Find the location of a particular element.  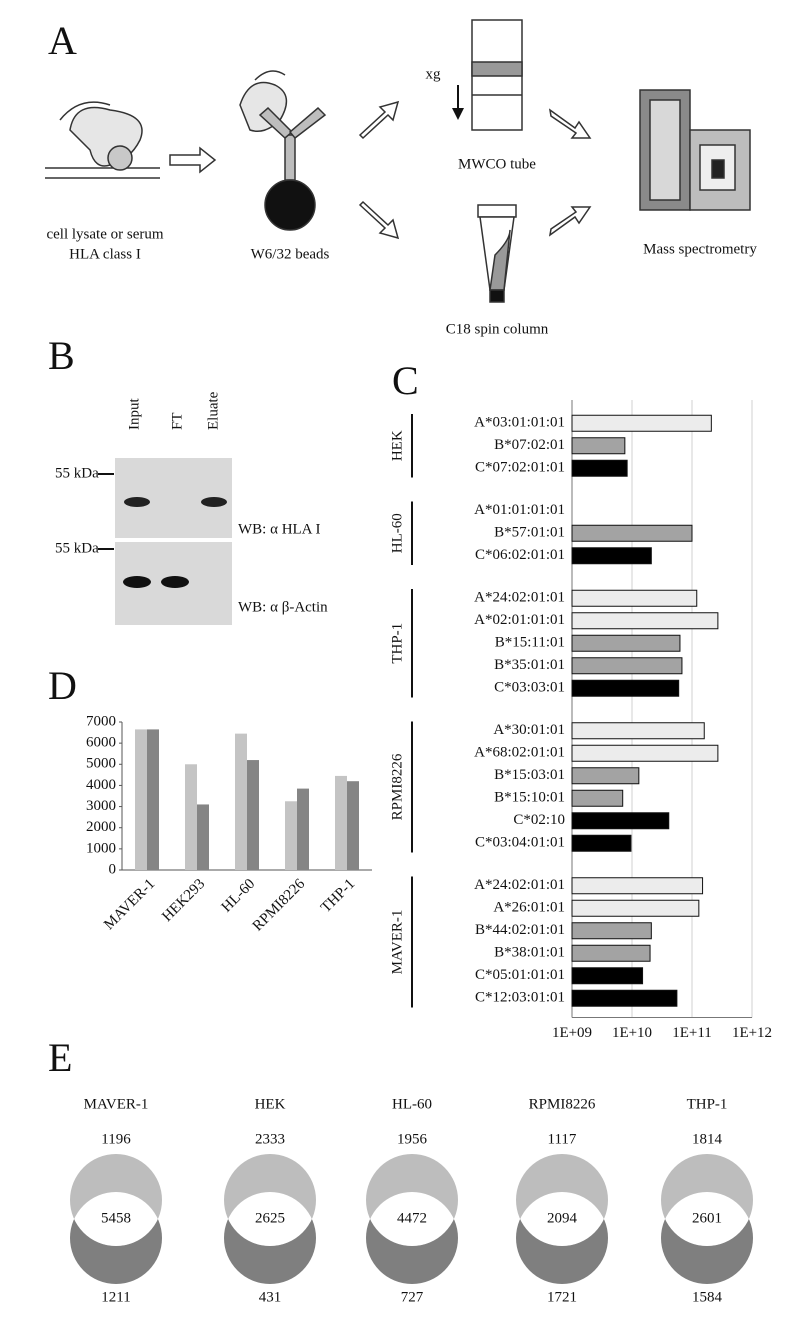

y-tick-label: A*02:01:01:01 is located at coordinates (519, 620).